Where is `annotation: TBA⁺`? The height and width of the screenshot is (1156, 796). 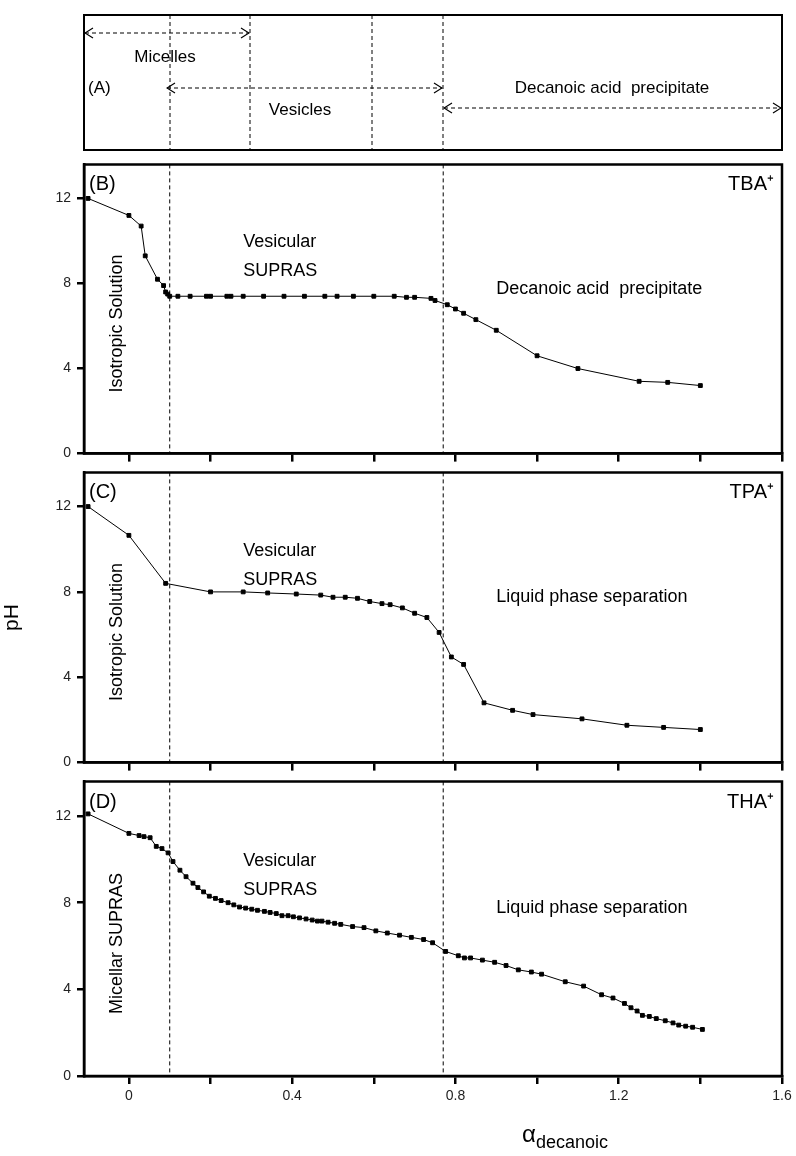
annotation: TBA⁺ is located at coordinates (751, 183).